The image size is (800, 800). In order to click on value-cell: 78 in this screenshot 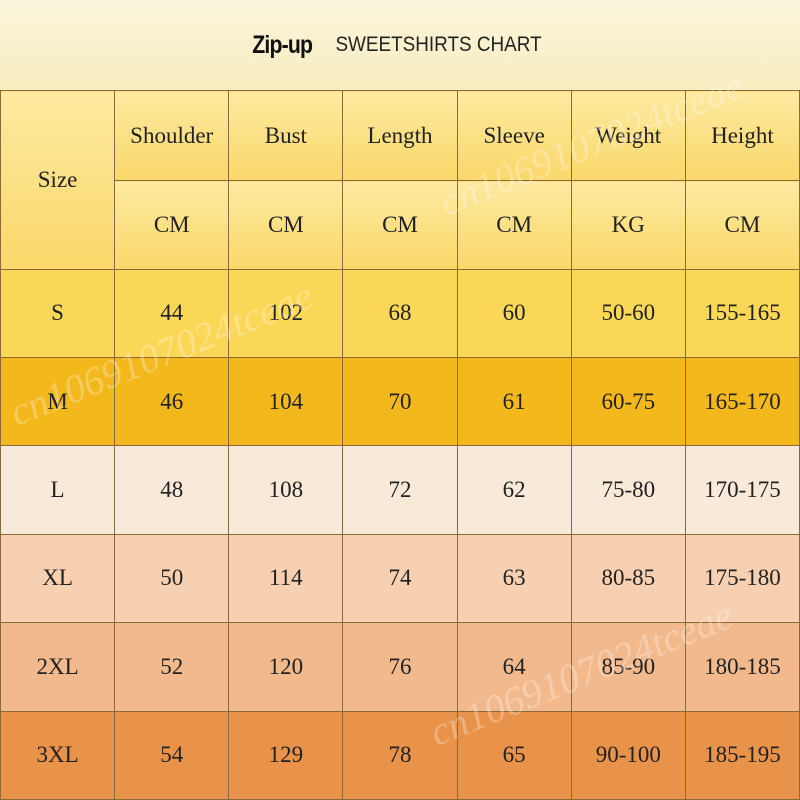, I will do `click(400, 755)`.